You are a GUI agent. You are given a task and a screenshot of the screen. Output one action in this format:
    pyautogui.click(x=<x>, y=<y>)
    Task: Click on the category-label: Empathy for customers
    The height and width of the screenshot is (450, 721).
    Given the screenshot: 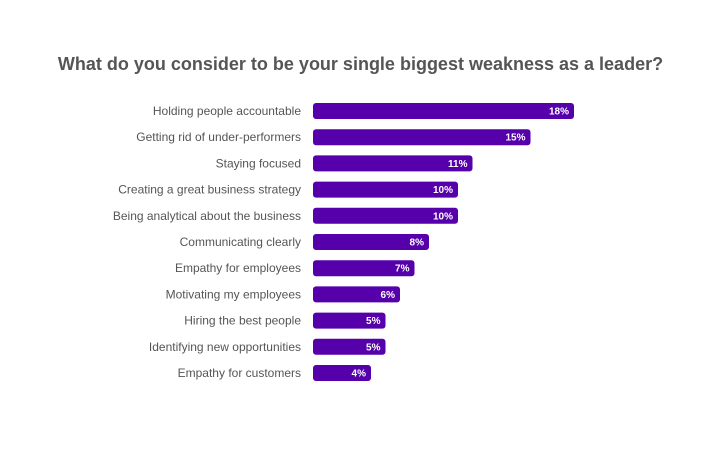 What is the action you would take?
    pyautogui.click(x=239, y=373)
    